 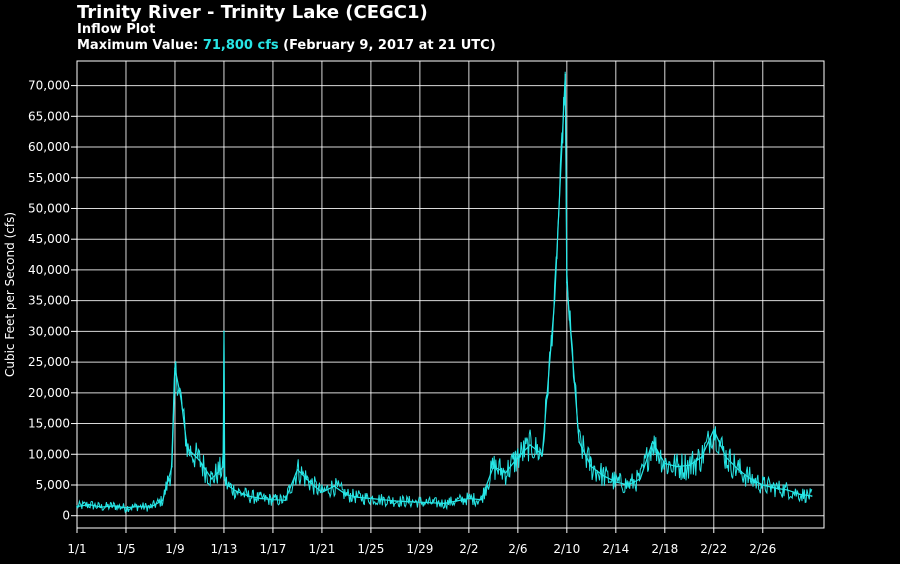 I want to click on y-tick-label: 15,000, so click(x=49, y=424).